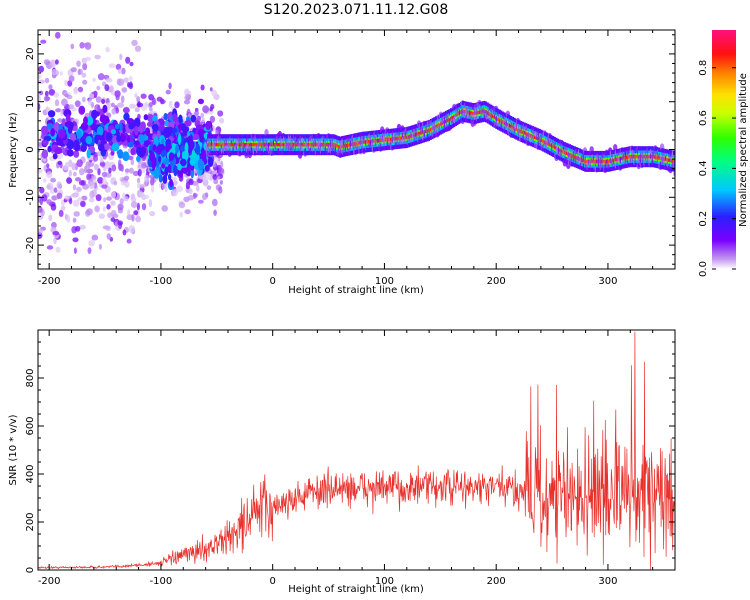 Image resolution: width=750 pixels, height=600 pixels. Describe the element at coordinates (30, 473) in the screenshot. I see `y-tick-label: 400` at that location.